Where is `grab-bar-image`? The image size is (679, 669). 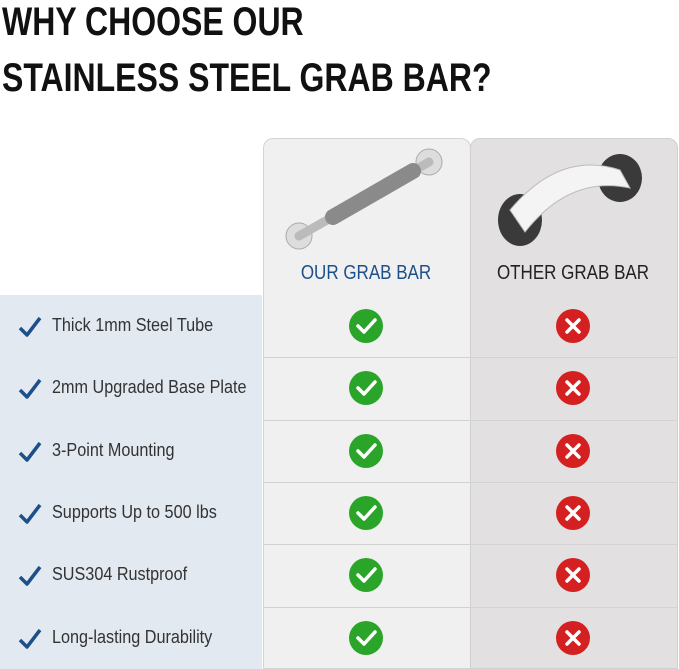 grab-bar-image is located at coordinates (364, 199).